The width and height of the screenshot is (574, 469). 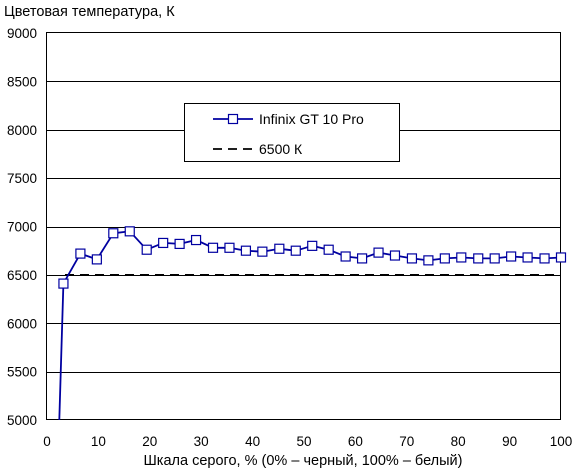 I want to click on x-tick-label: 30, so click(x=201, y=441).